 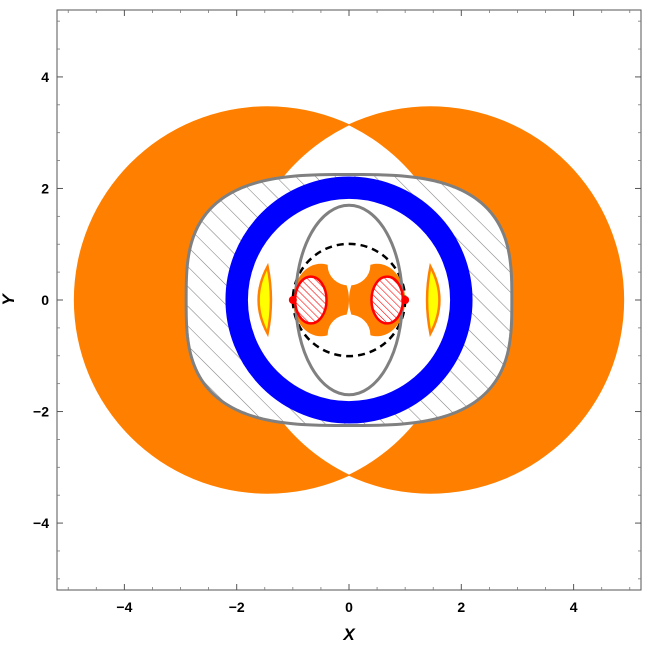 I want to click on red-point-right, so click(x=405, y=300).